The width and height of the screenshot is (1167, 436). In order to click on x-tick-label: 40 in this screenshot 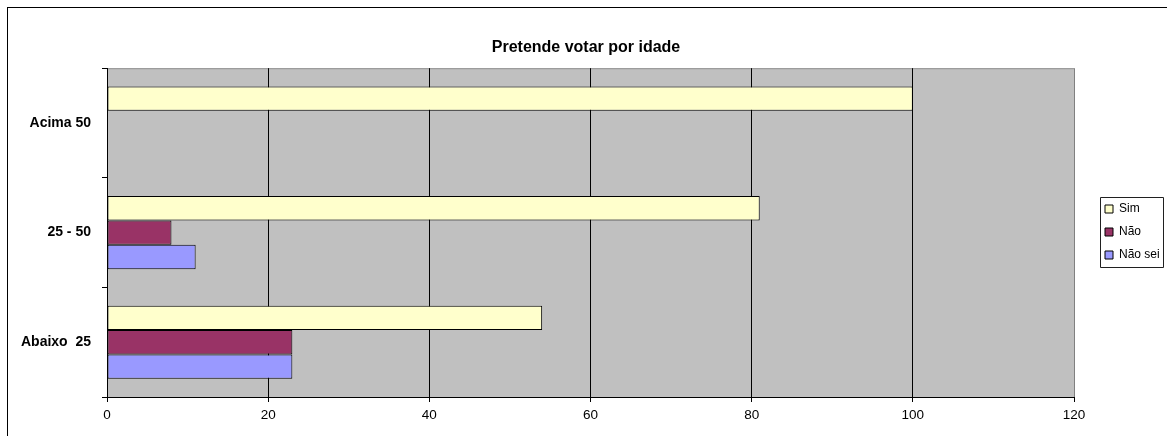, I will do `click(429, 414)`.